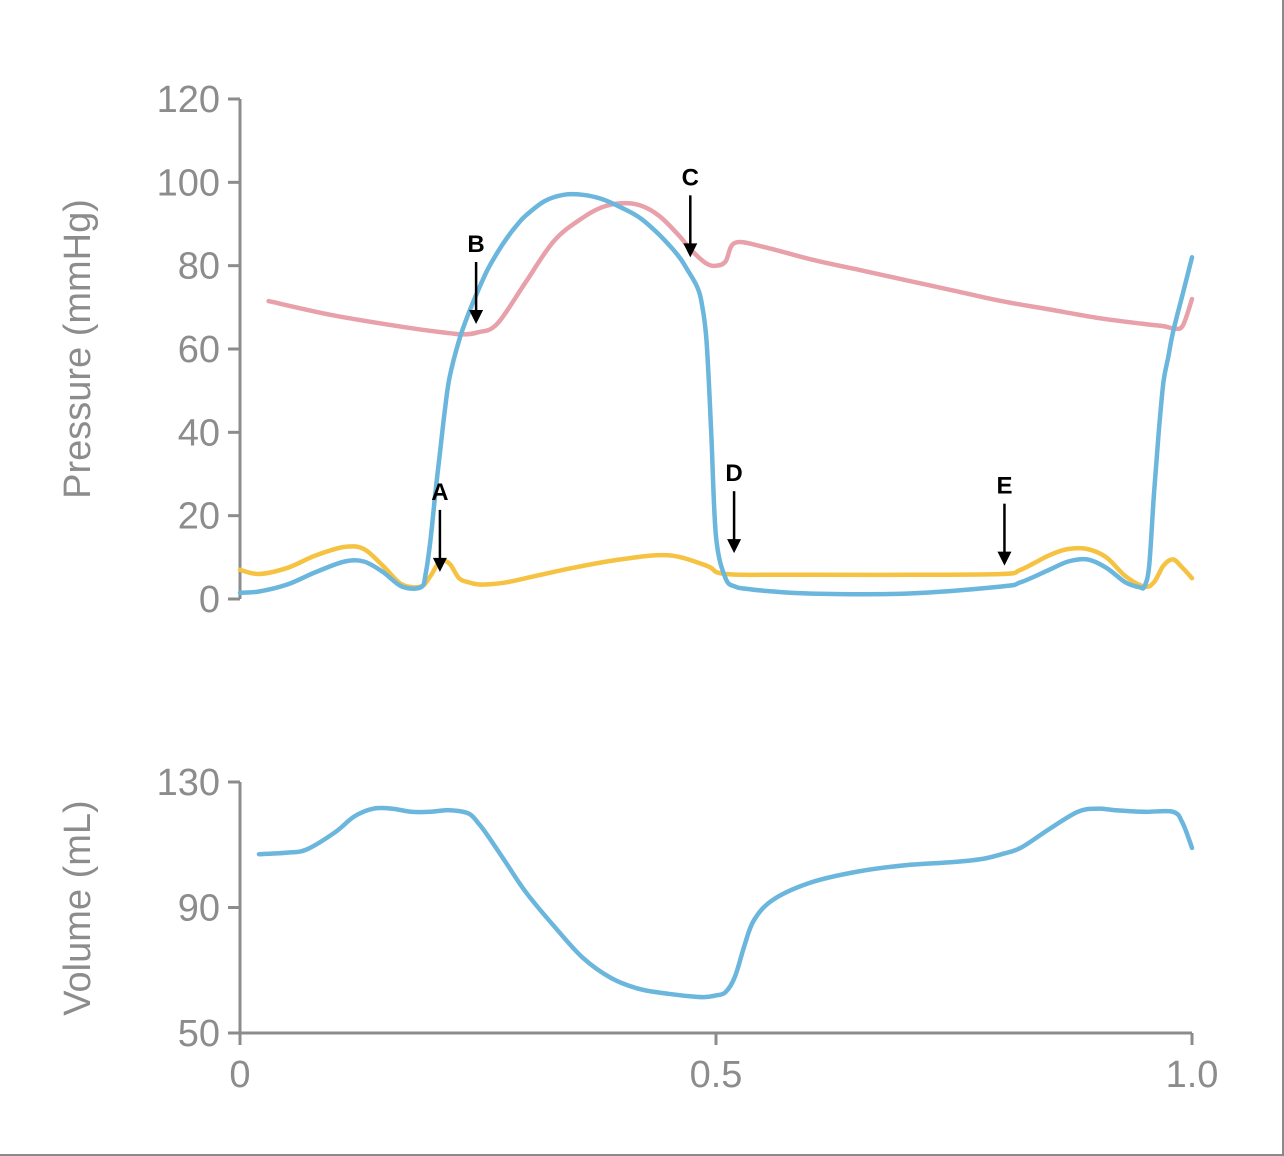  I want to click on volume-series-blue-line, so click(725, 902).